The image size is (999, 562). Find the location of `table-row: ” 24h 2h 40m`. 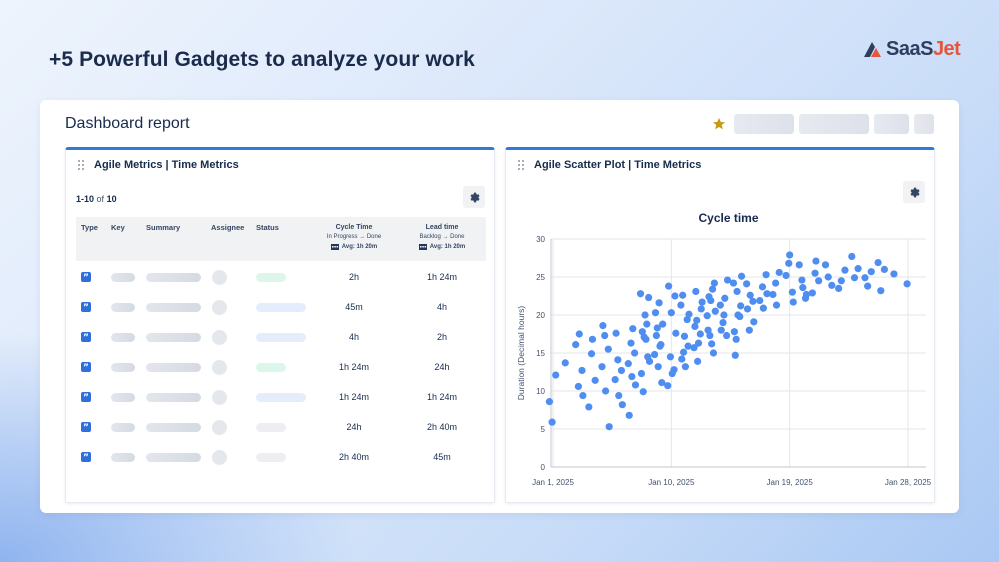

table-row: ” 24h 2h 40m is located at coordinates (281, 428).